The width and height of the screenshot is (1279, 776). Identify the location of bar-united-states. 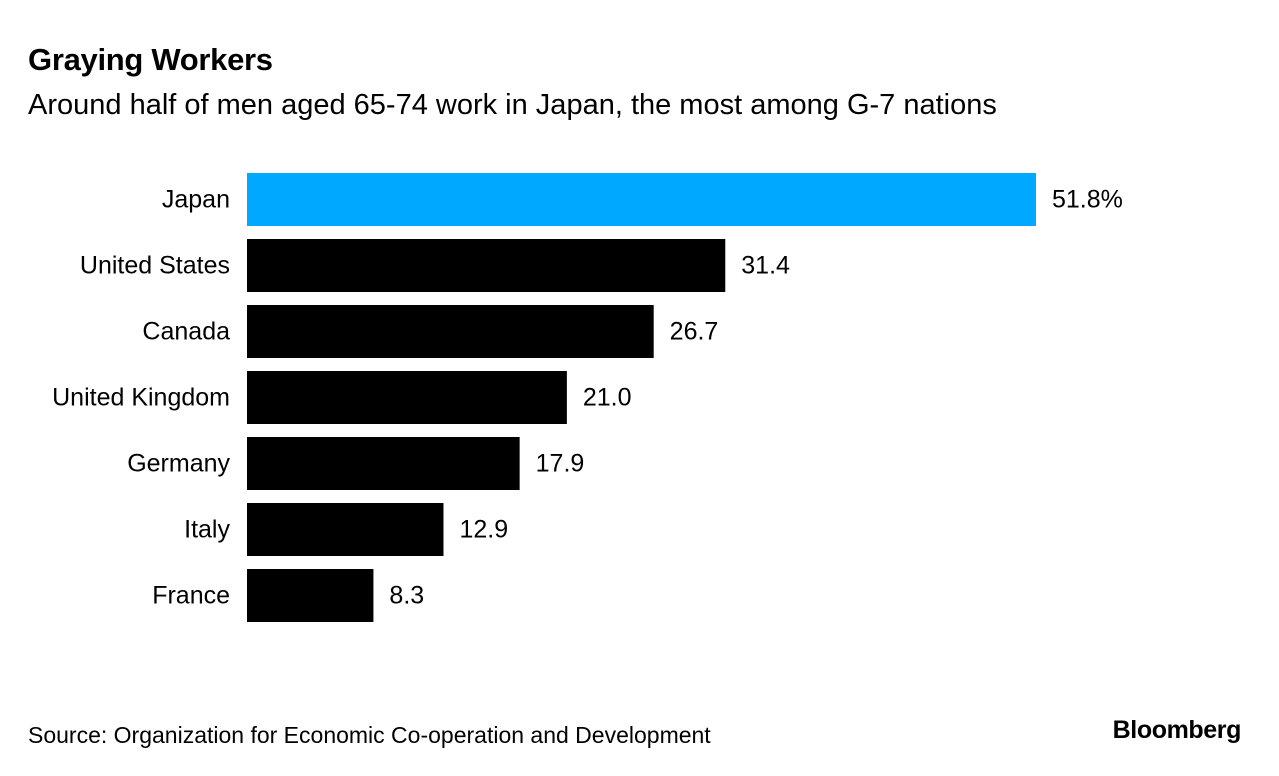
(486, 265).